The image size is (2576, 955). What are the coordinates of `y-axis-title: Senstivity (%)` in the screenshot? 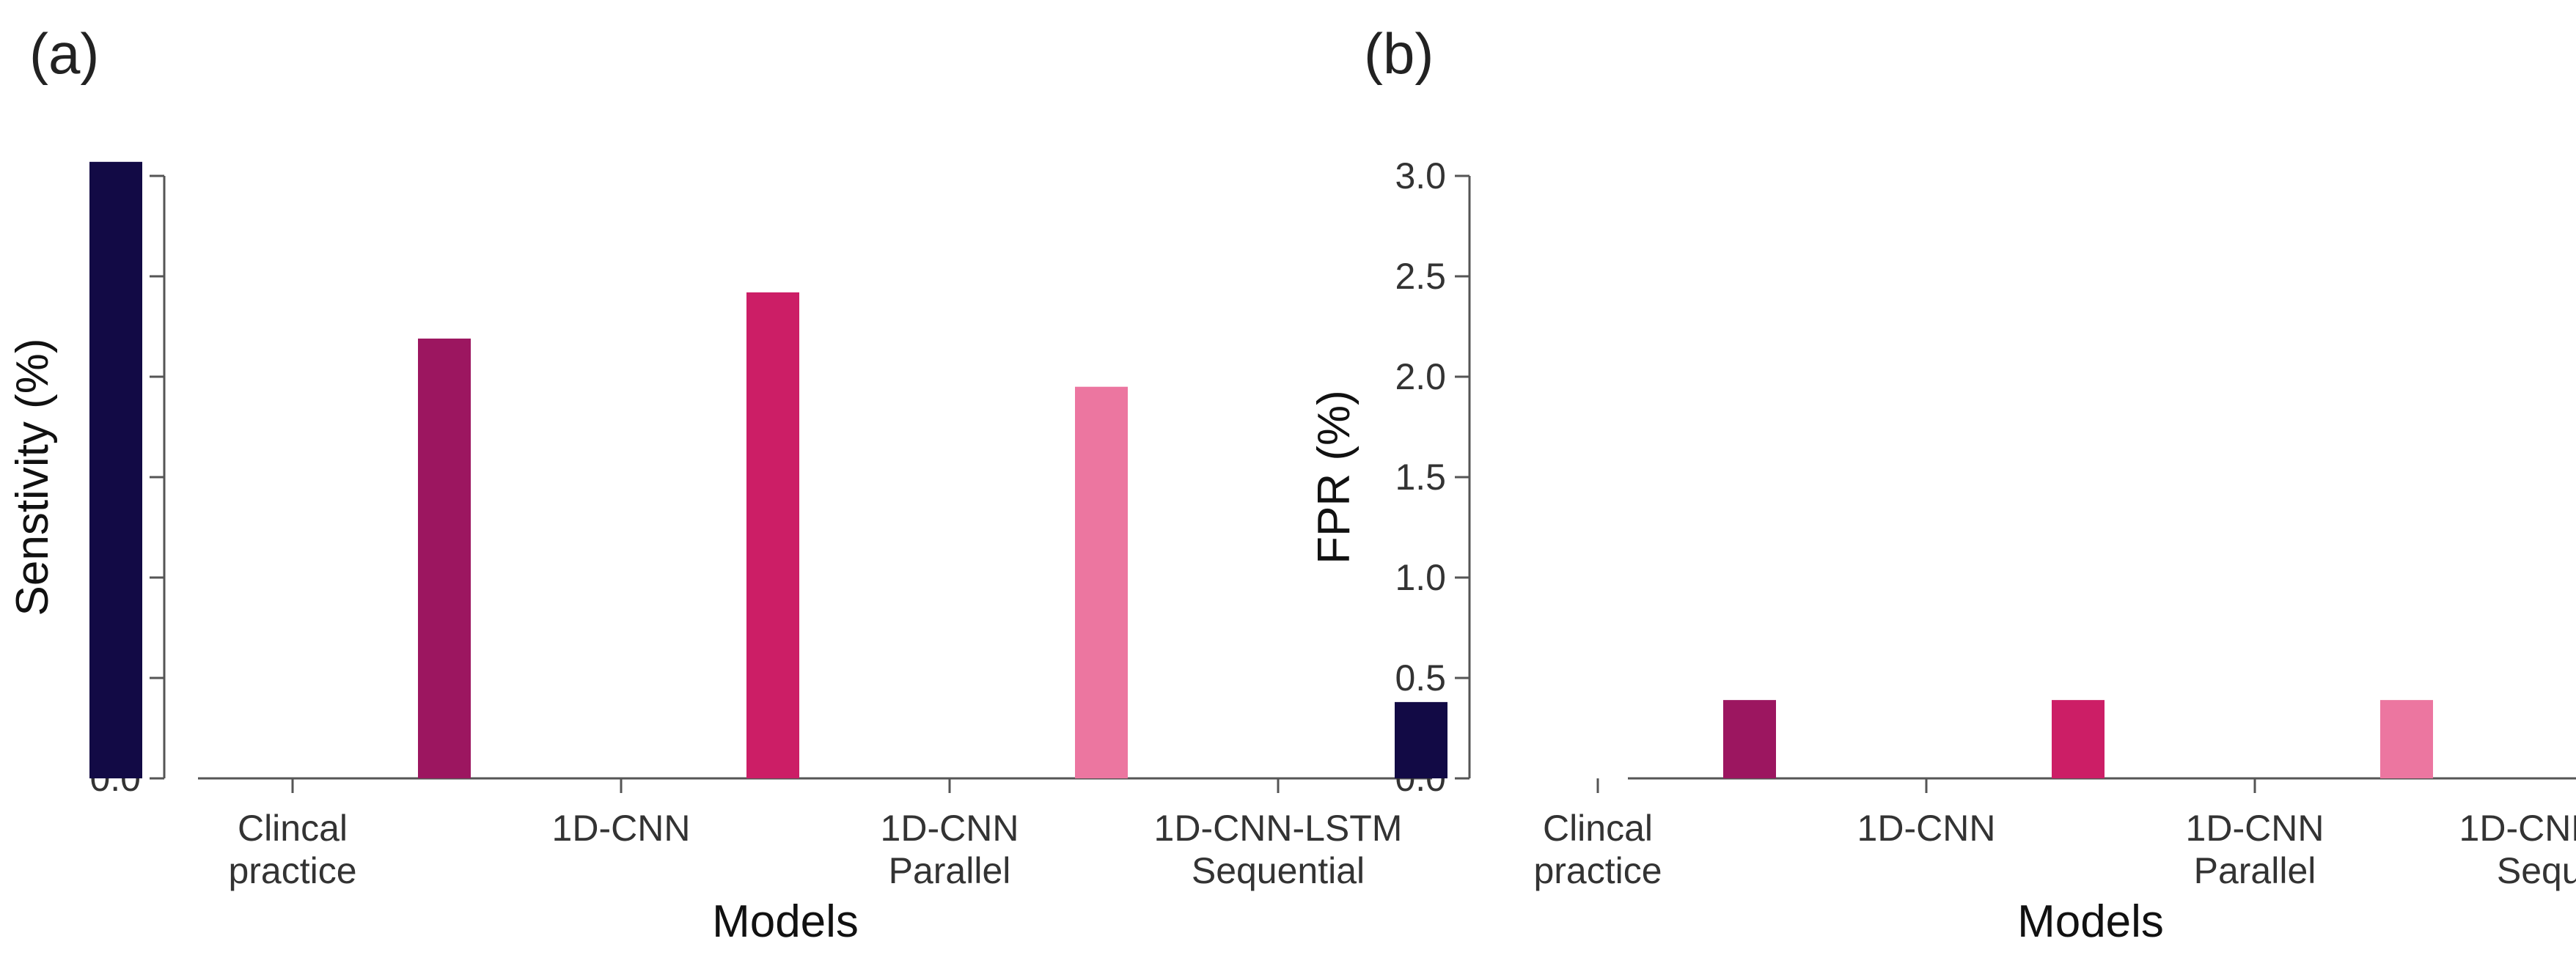 It's located at (33, 477).